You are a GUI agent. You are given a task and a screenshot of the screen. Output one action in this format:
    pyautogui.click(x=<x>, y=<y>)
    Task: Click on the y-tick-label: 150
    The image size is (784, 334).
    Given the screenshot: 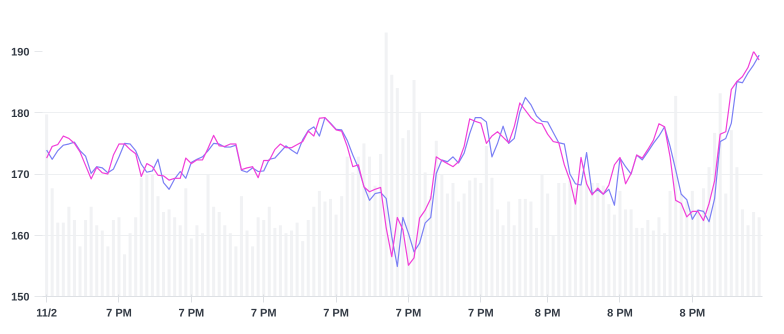 What is the action you would take?
    pyautogui.click(x=20, y=298)
    